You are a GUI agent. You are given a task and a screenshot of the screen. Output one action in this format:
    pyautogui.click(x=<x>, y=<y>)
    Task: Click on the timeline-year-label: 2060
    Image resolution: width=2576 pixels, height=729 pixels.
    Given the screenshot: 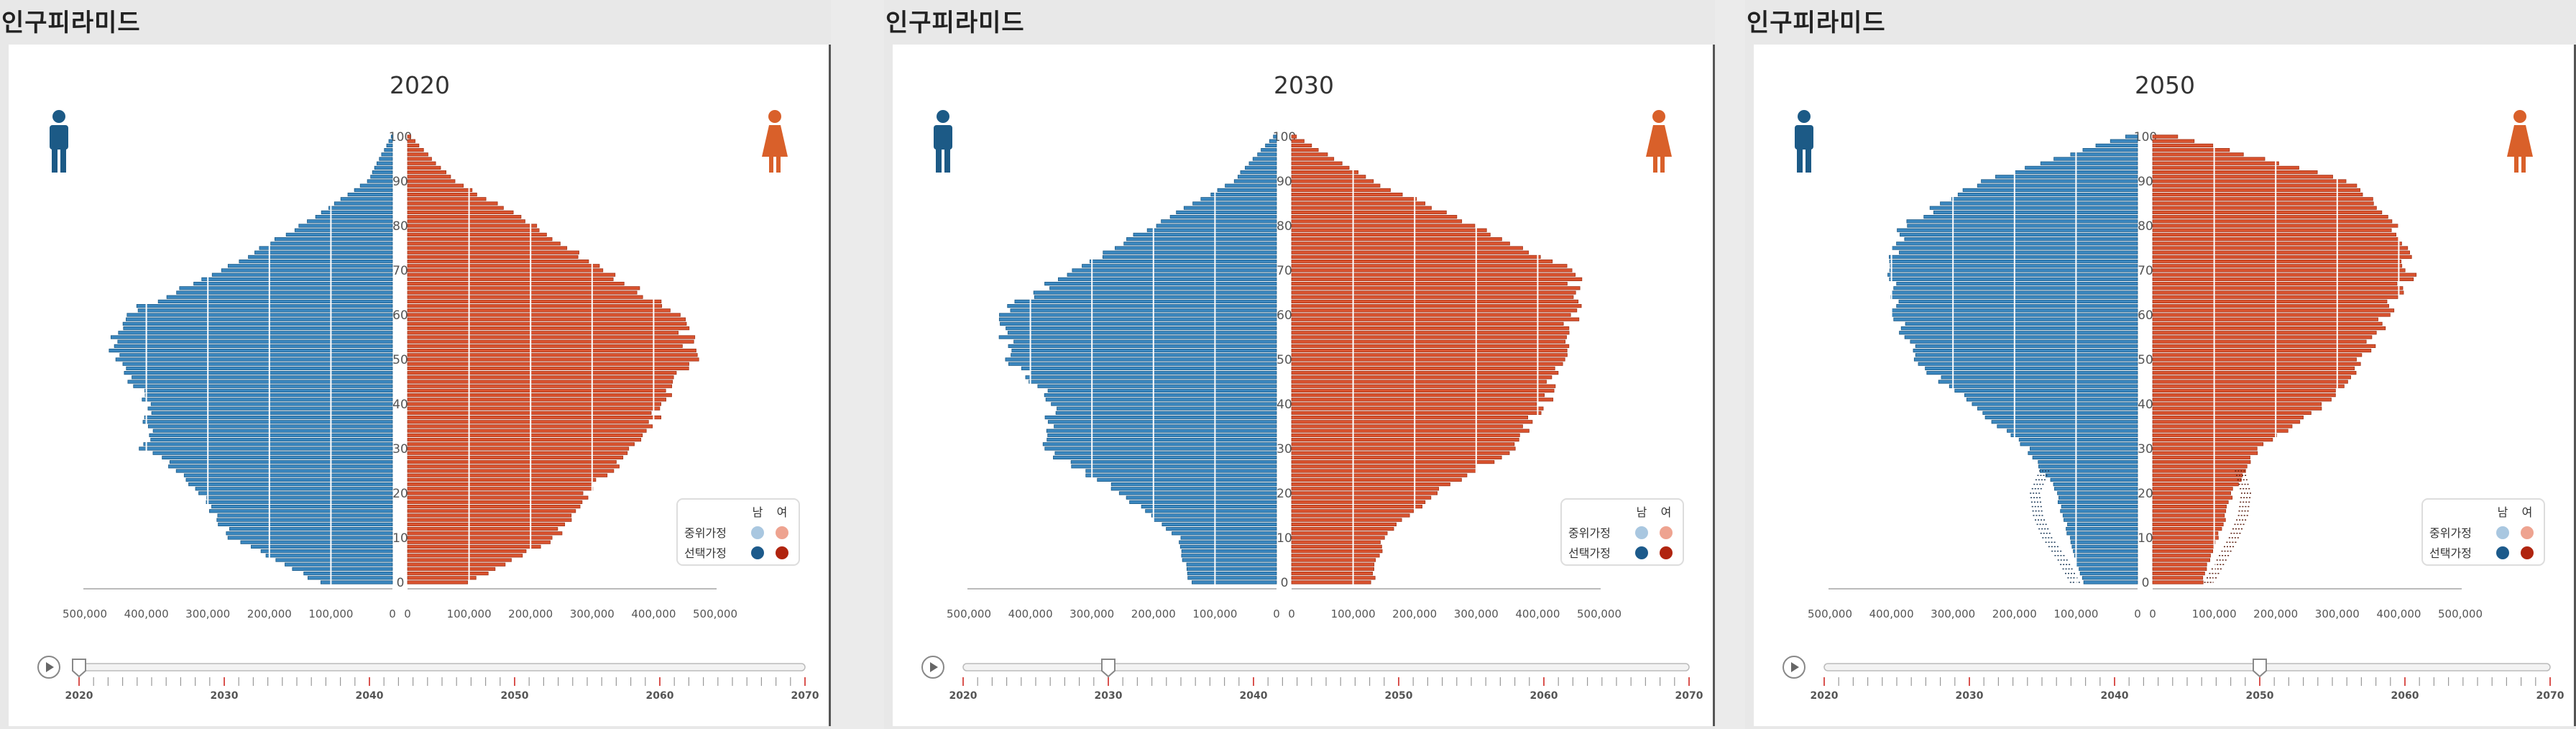 What is the action you would take?
    pyautogui.click(x=1544, y=696)
    